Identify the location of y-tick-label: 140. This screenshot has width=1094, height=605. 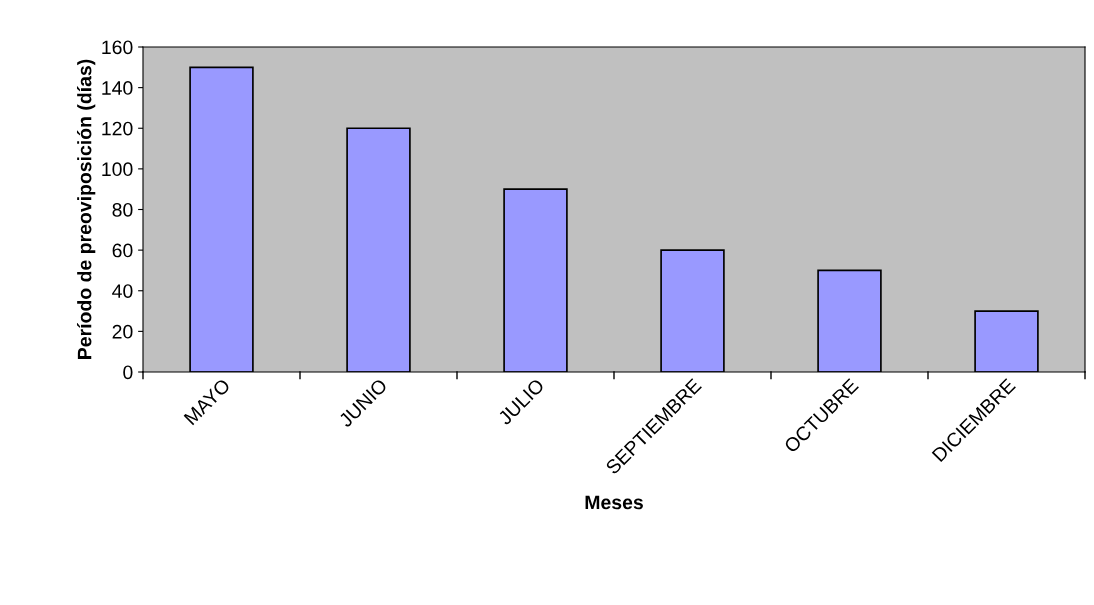
(117, 88).